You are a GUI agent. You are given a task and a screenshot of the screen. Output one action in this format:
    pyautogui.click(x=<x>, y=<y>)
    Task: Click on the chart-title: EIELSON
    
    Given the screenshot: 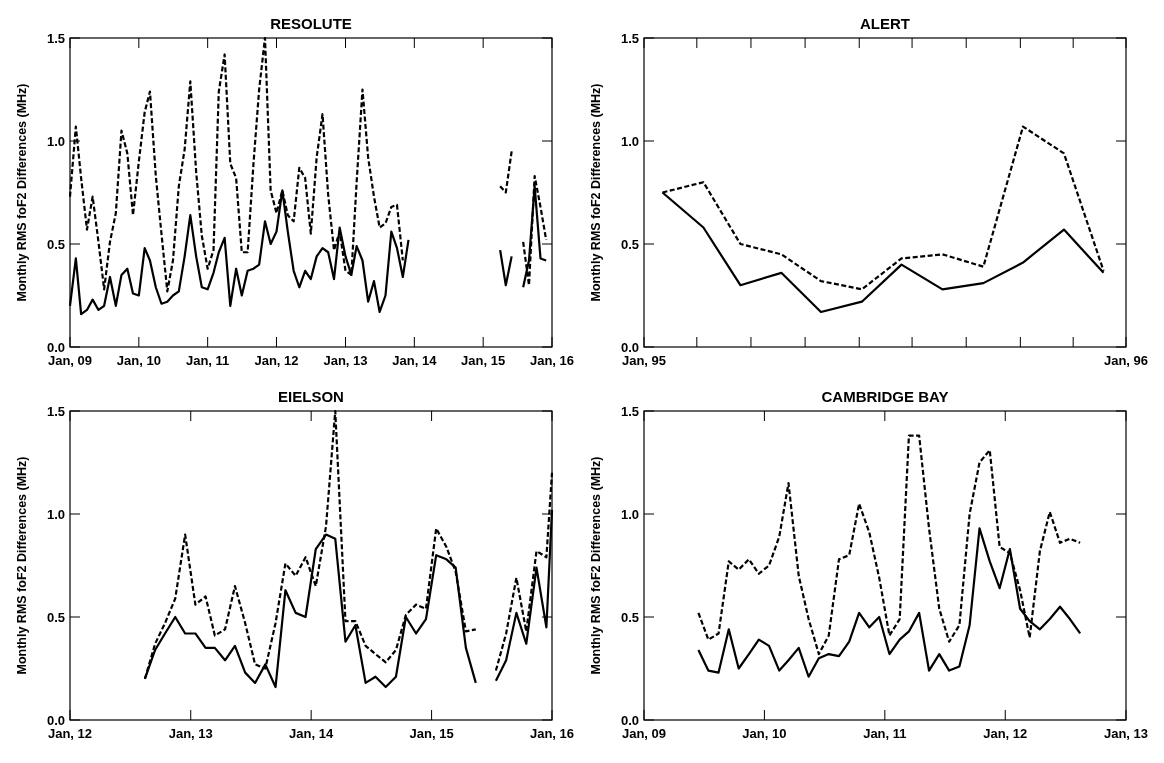 What is the action you would take?
    pyautogui.click(x=311, y=396)
    